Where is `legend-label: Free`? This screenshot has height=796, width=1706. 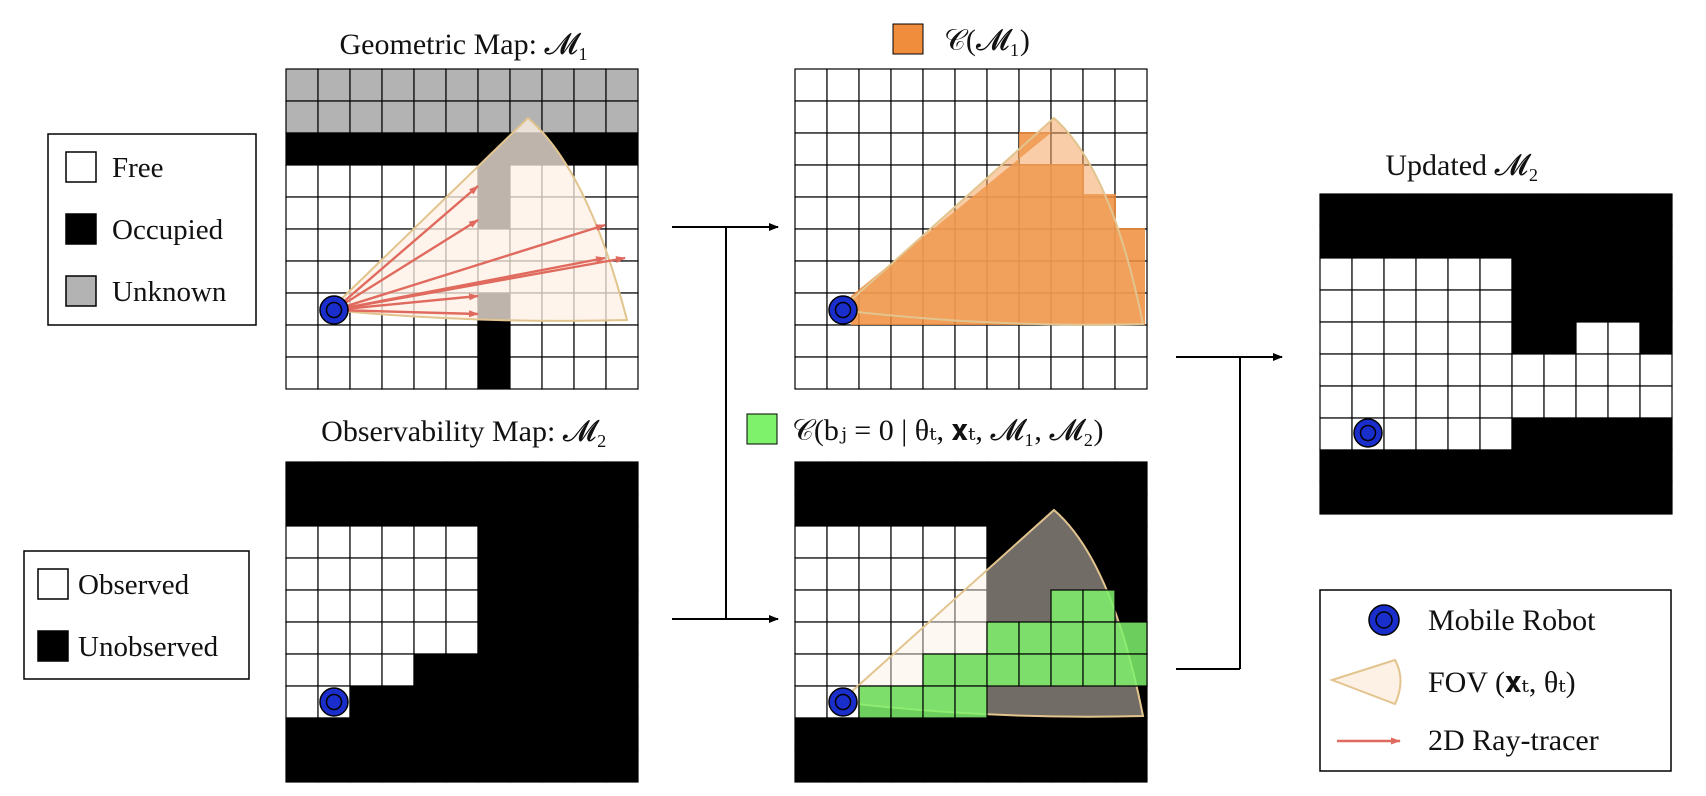
legend-label: Free is located at coordinates (138, 168).